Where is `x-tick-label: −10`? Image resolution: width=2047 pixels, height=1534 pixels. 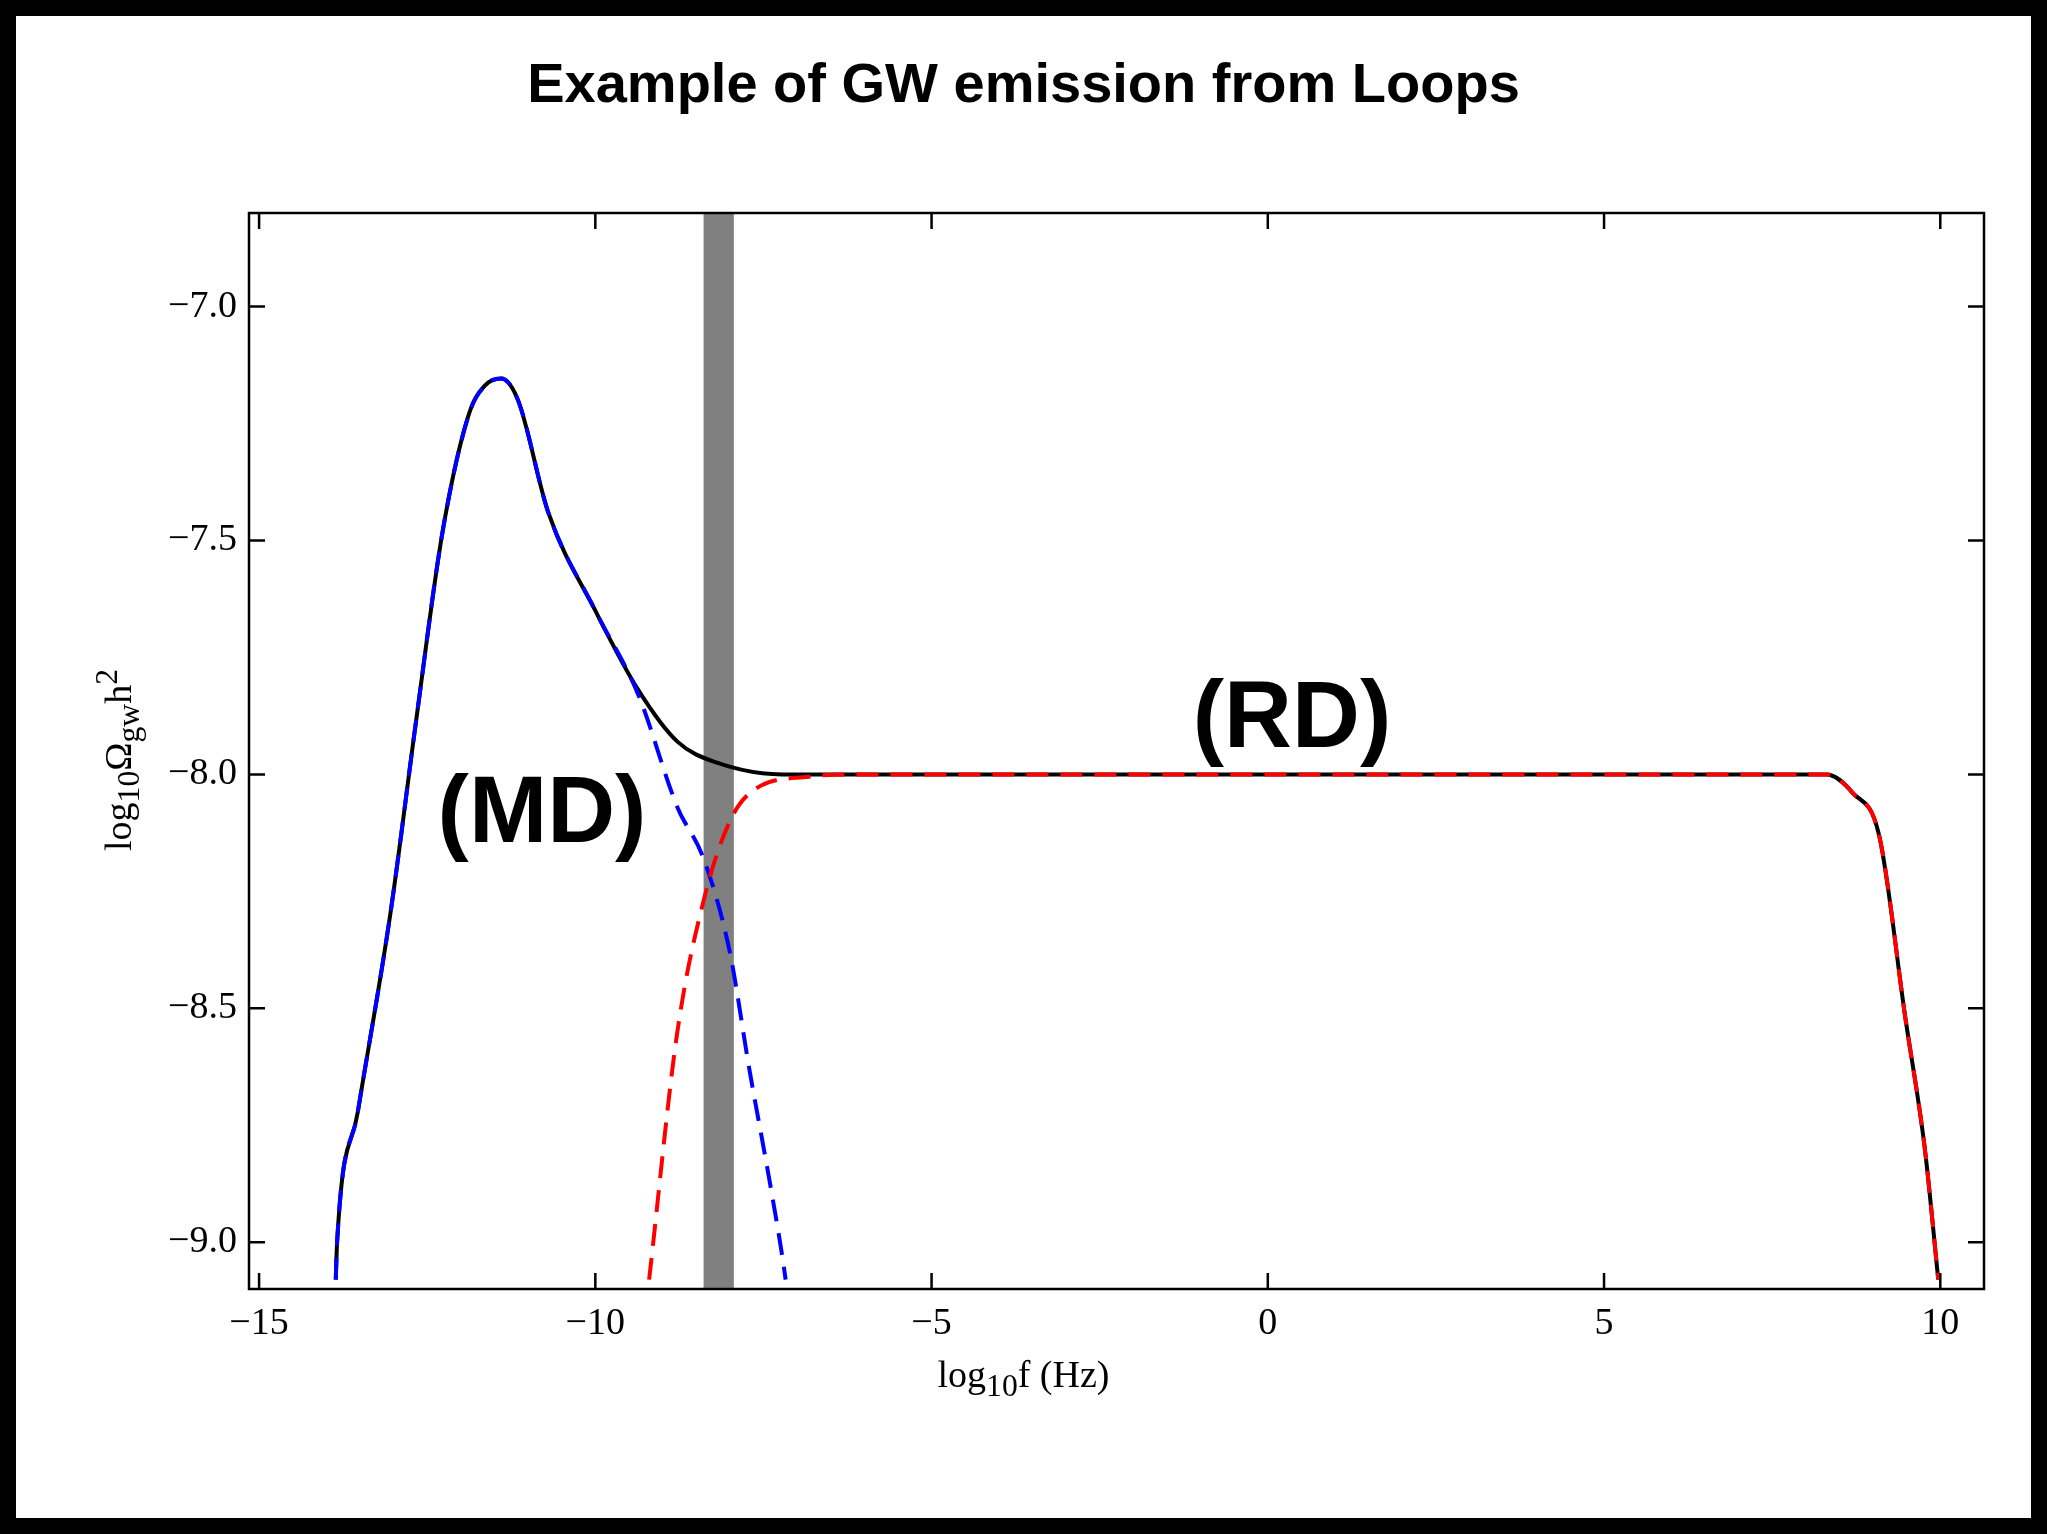 x-tick-label: −10 is located at coordinates (595, 1320).